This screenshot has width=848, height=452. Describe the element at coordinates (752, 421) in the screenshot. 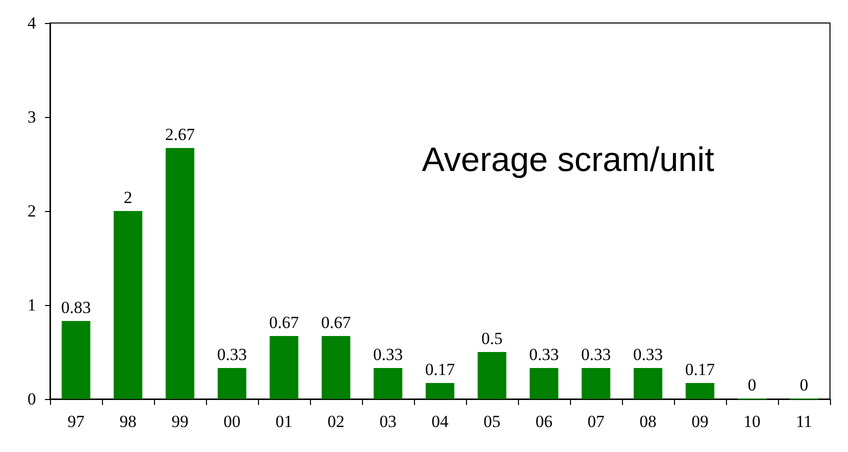

I see `x-tick-label: 10` at that location.